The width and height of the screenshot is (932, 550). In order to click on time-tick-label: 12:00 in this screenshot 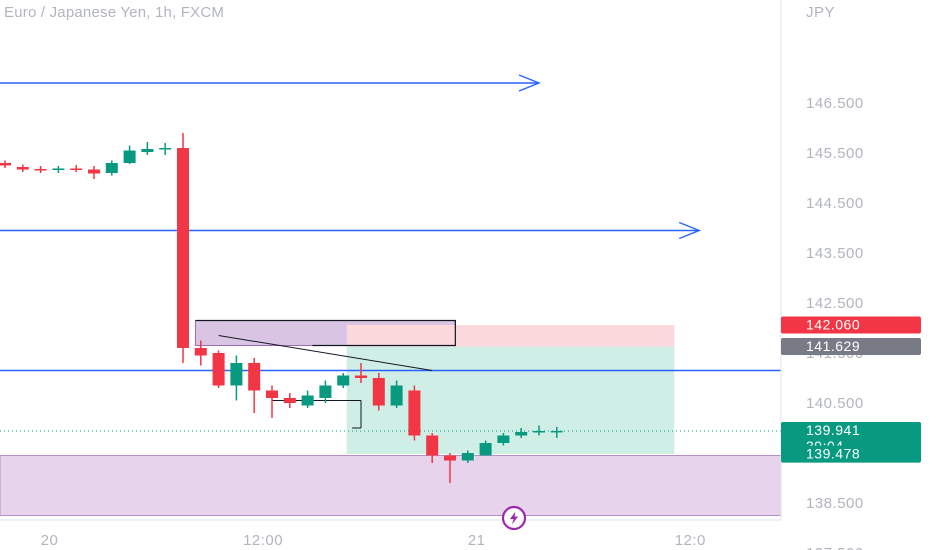, I will do `click(263, 540)`.